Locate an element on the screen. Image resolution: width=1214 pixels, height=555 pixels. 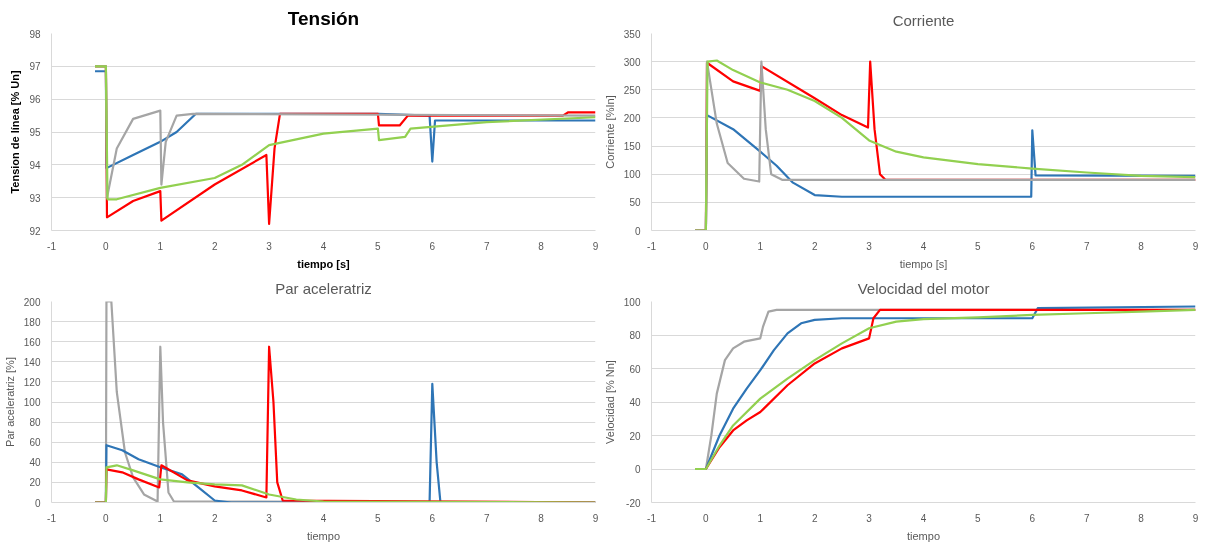
y-axis-title: Corriente [%In] is located at coordinates (609, 132).